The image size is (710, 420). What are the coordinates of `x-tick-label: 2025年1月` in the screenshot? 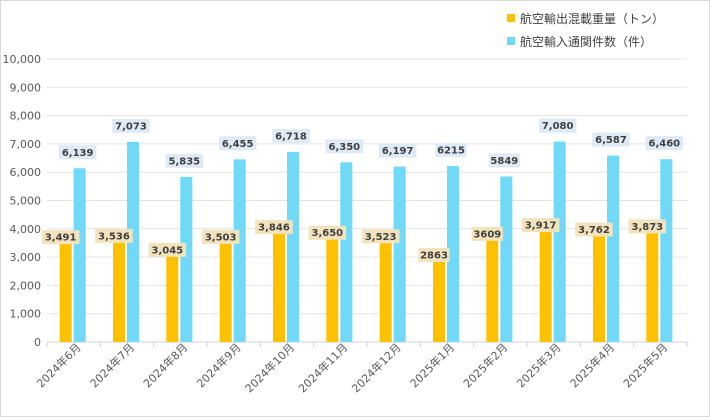 It's located at (432, 365).